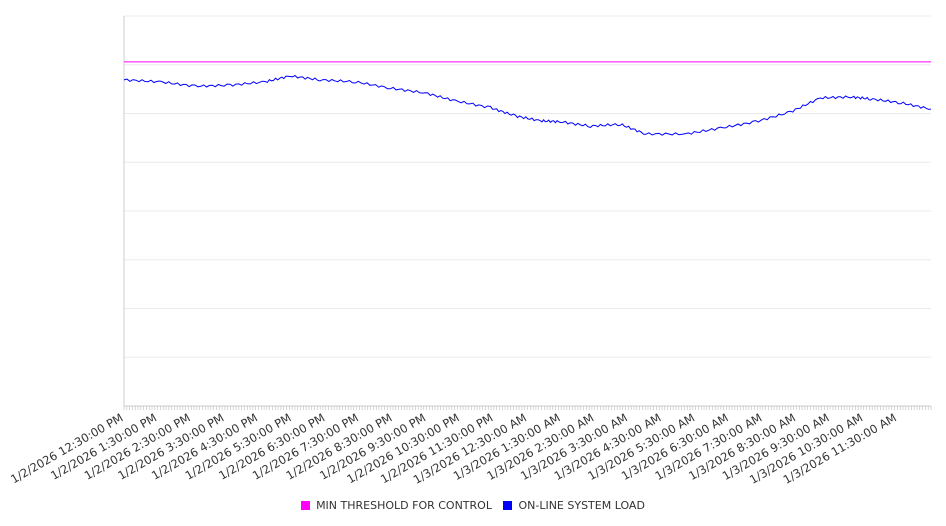 The height and width of the screenshot is (526, 946). I want to click on legend-item-load: ON-LINE SYSTEM LOAD, so click(574, 505).